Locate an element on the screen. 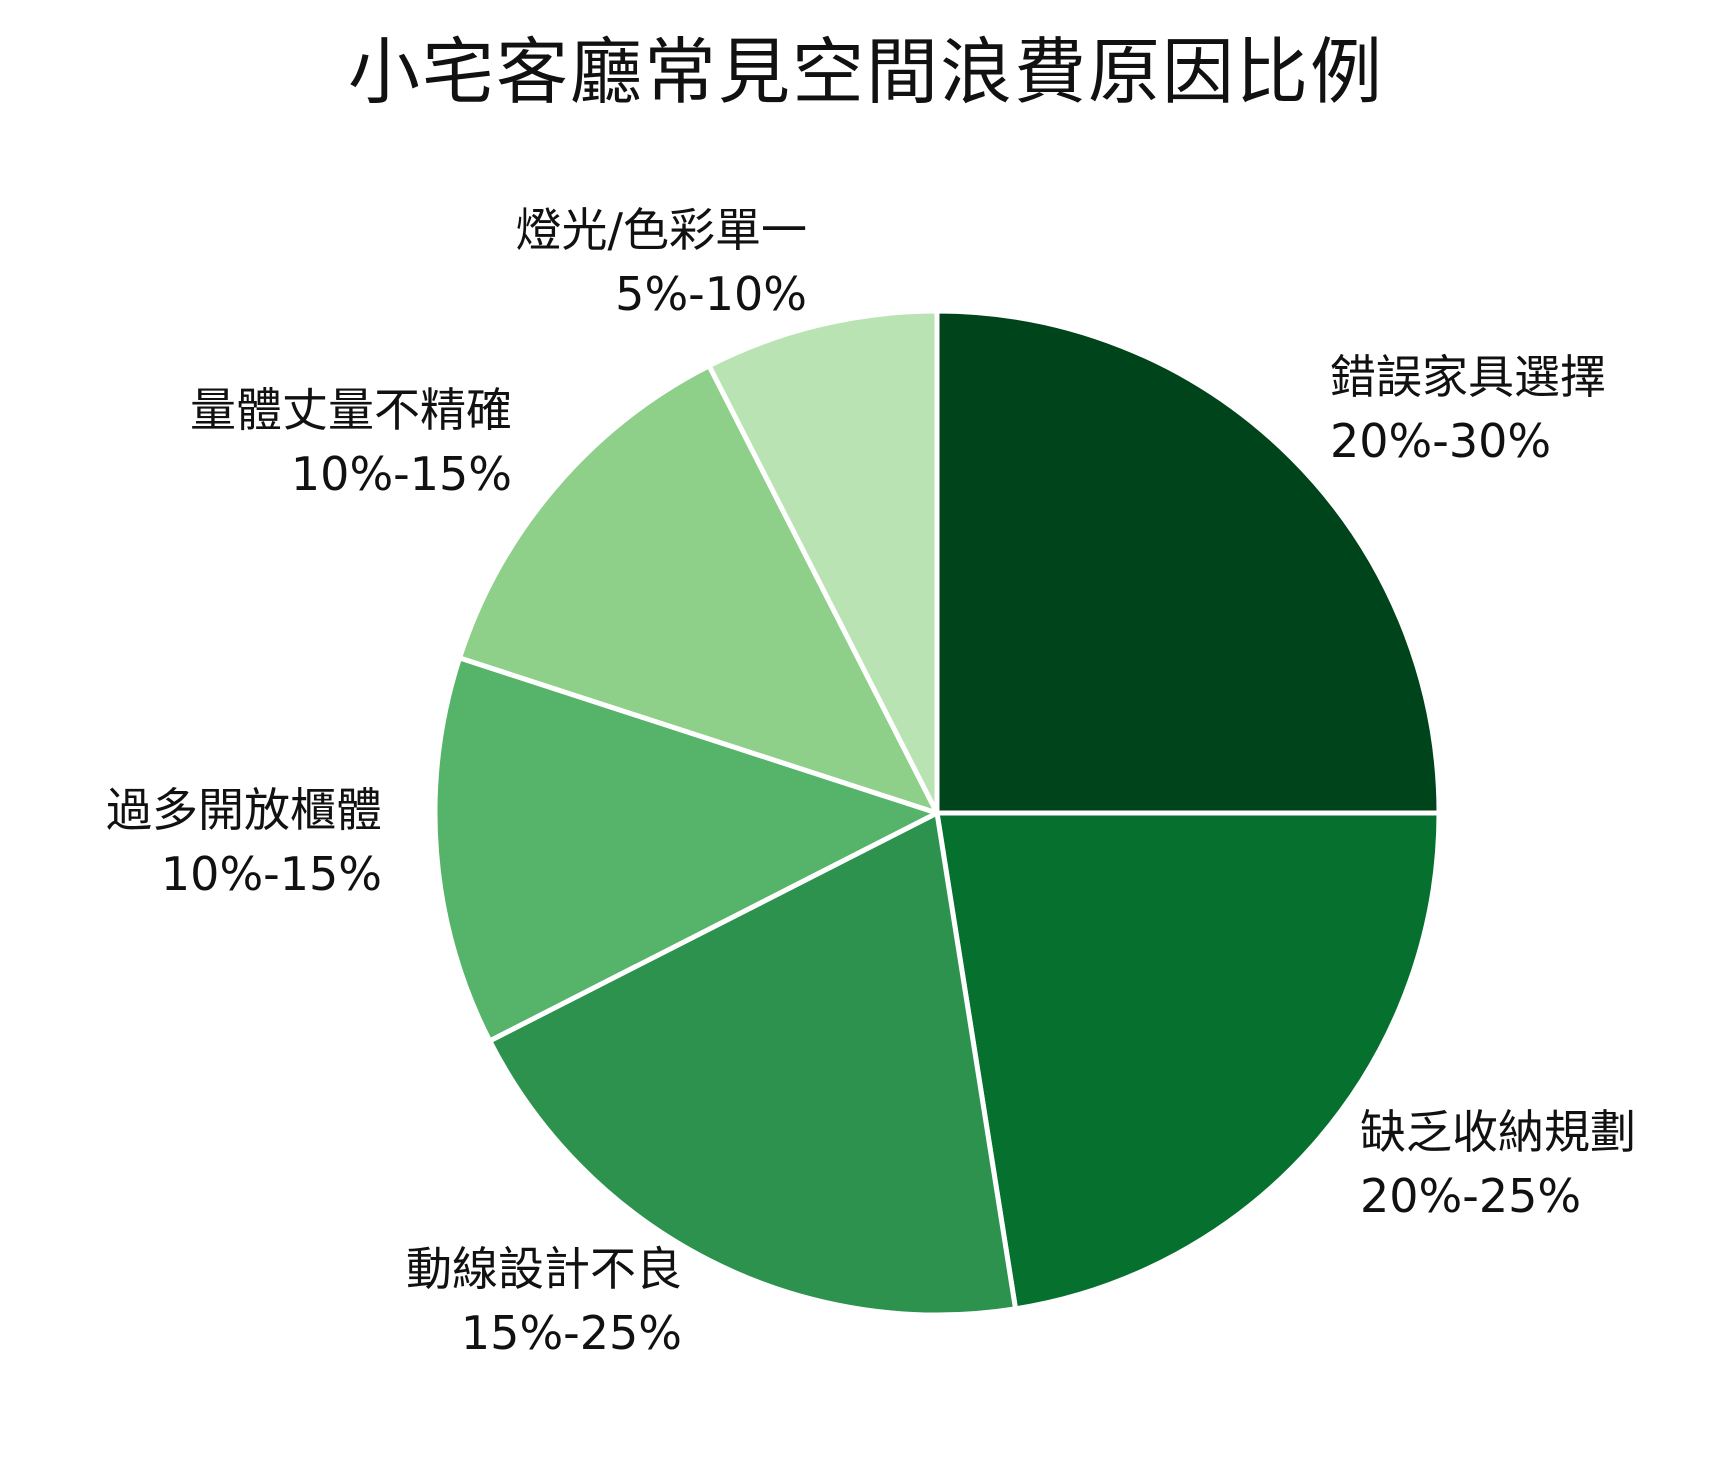 This screenshot has height=1468, width=1732. slice-range-text: 20%-25% is located at coordinates (1471, 1196).